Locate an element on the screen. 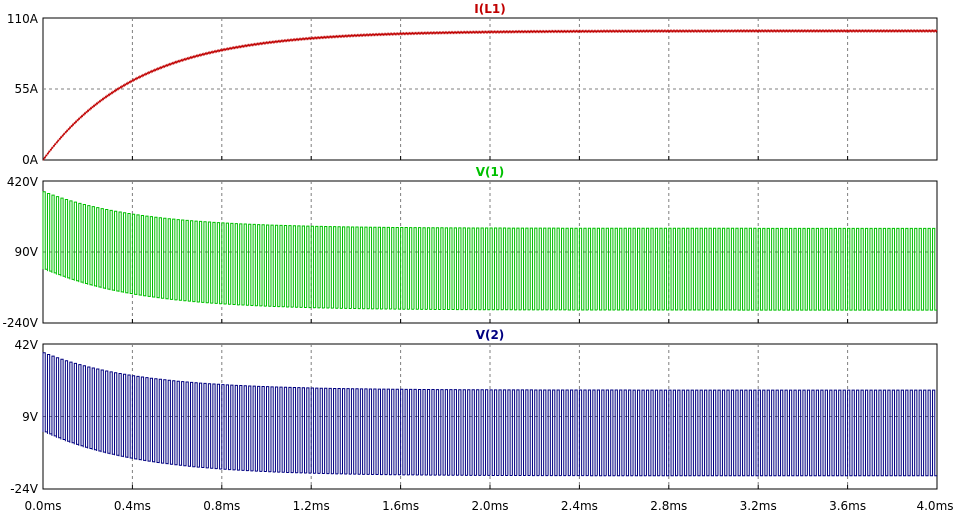  x-tick-label: 2.8ms is located at coordinates (668, 506).